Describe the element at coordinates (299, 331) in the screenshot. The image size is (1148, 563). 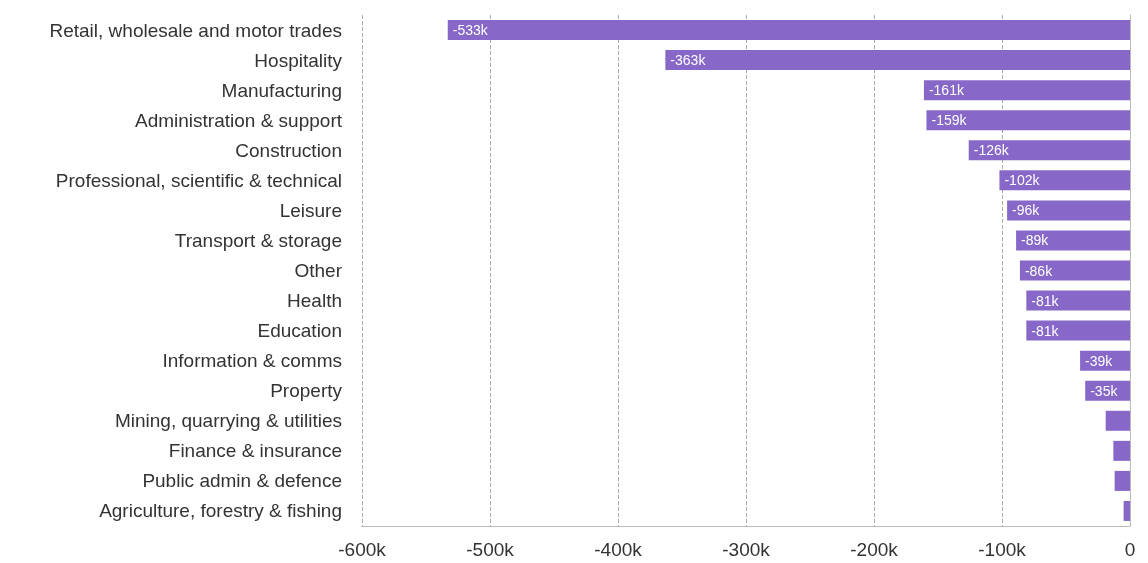
I see `y-tick-label: Education` at that location.